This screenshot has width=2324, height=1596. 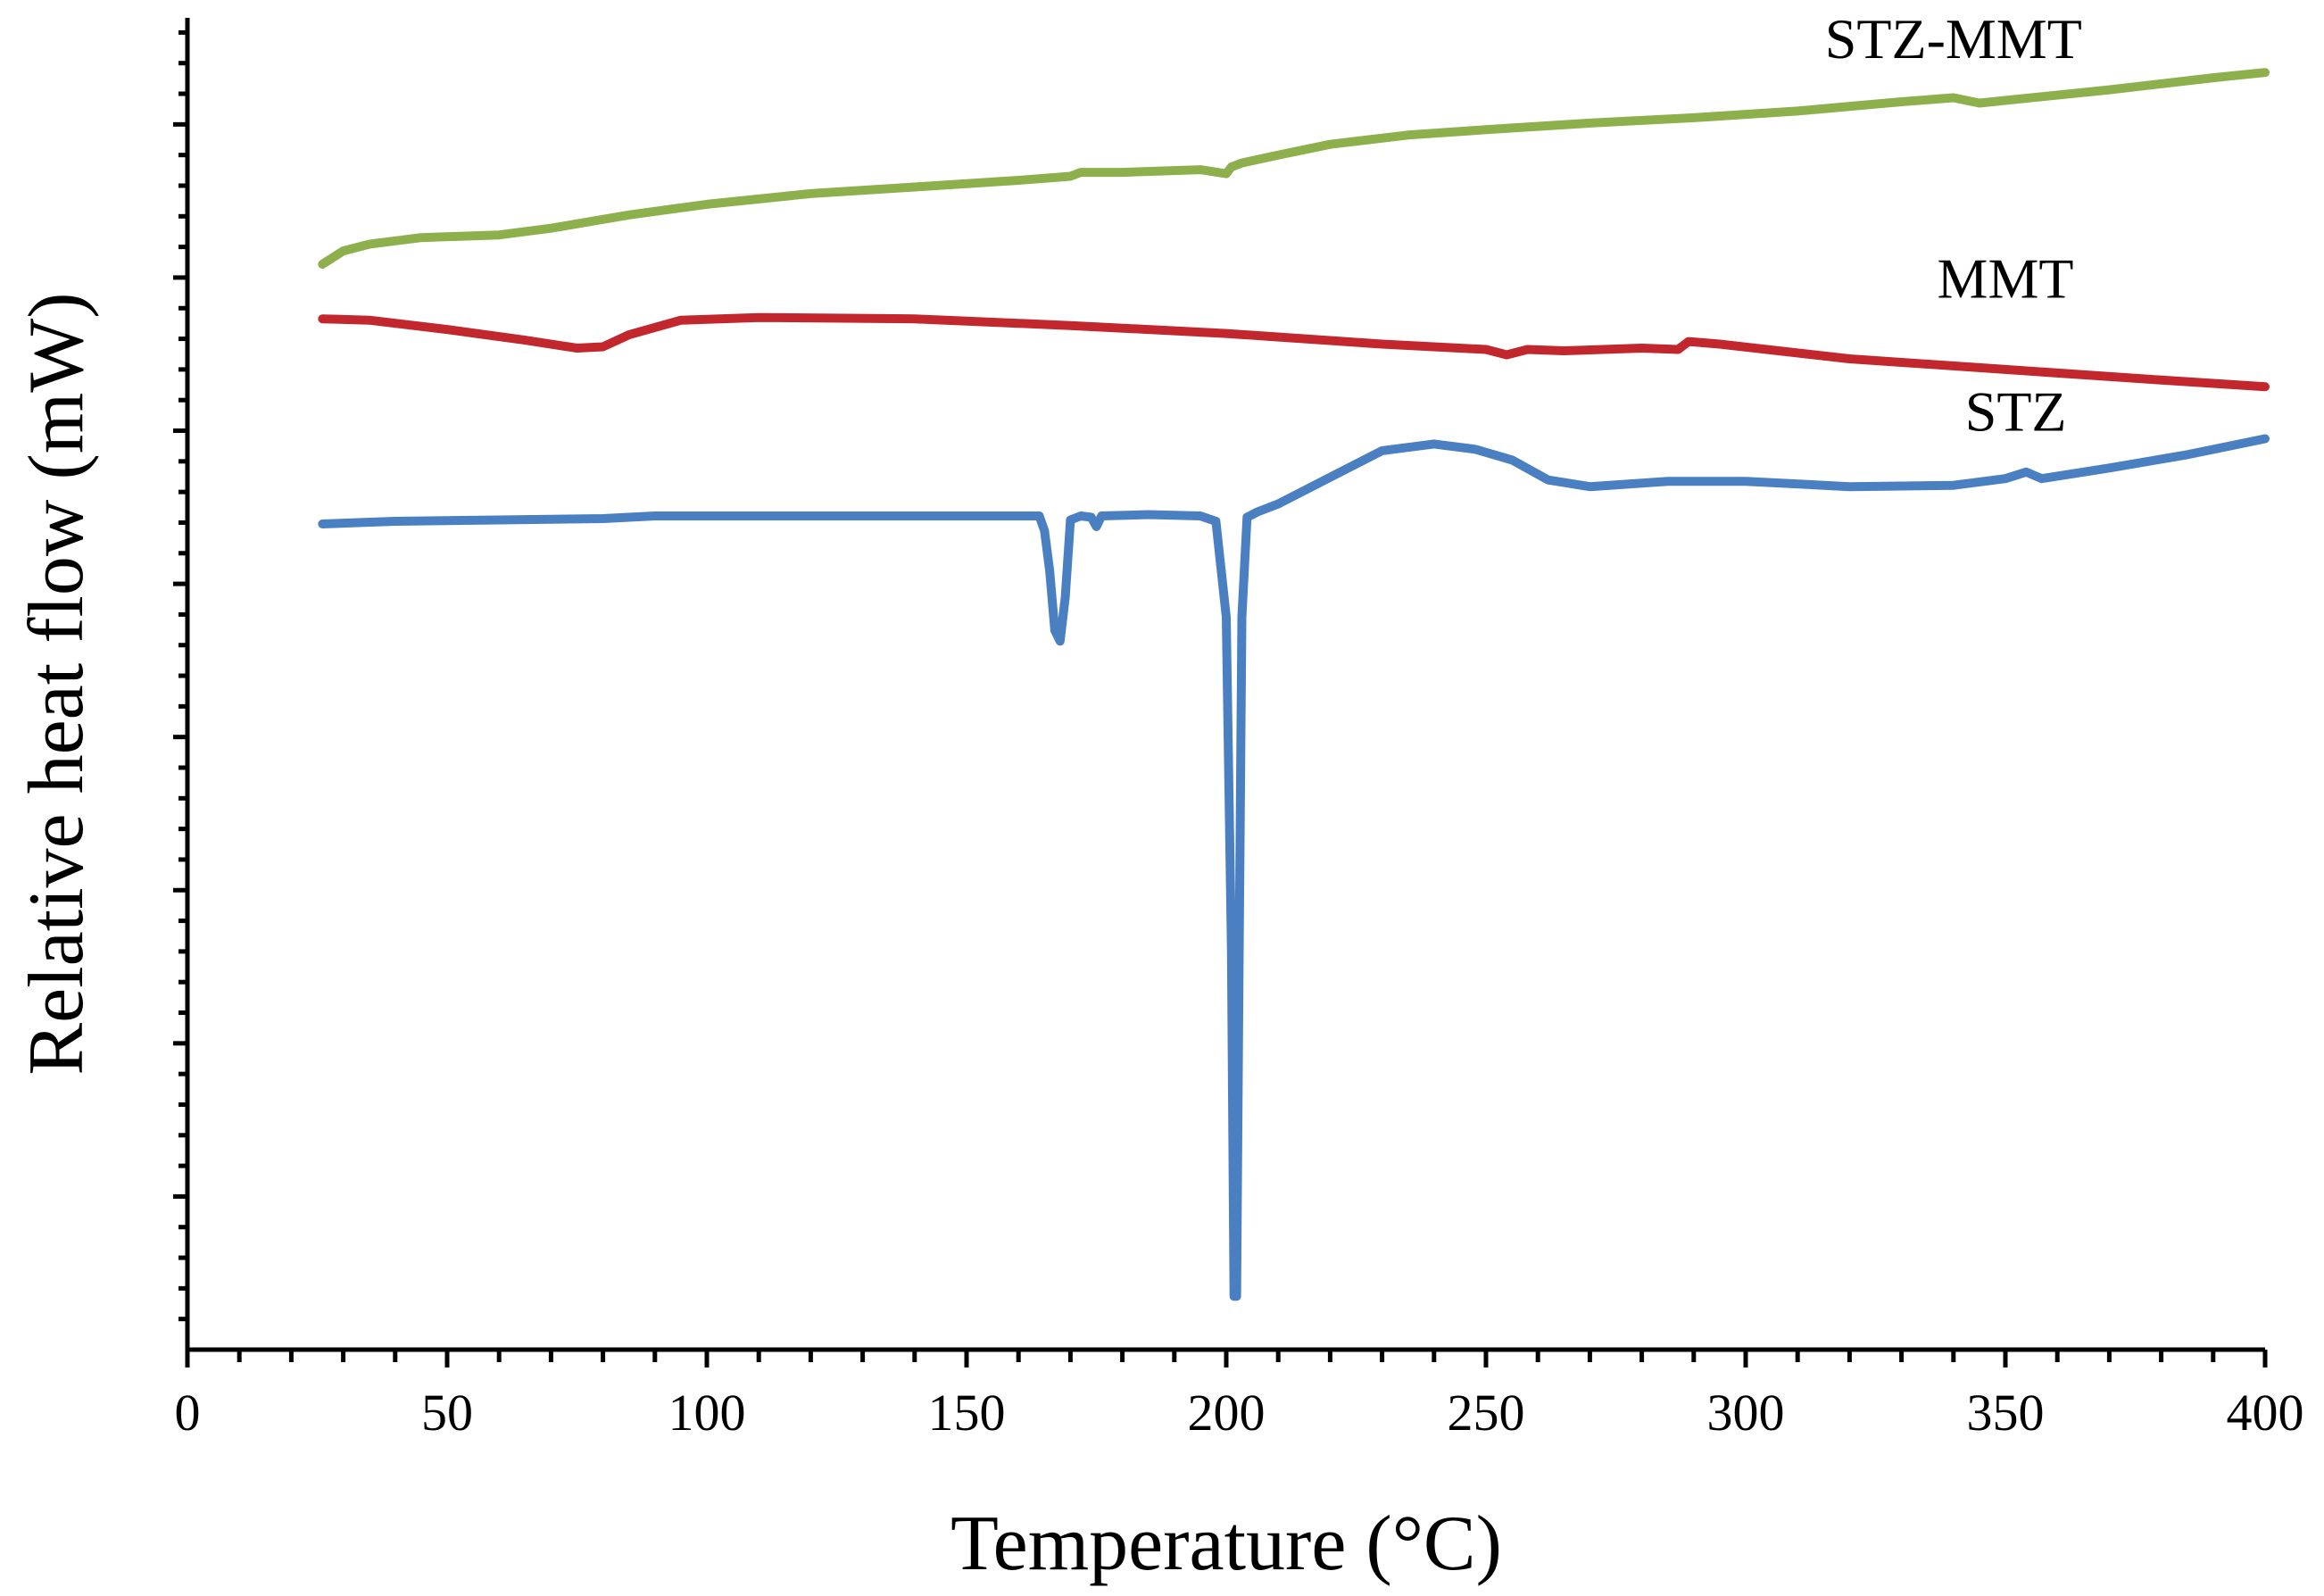 I want to click on x-tick-label: 300, so click(x=1746, y=1413).